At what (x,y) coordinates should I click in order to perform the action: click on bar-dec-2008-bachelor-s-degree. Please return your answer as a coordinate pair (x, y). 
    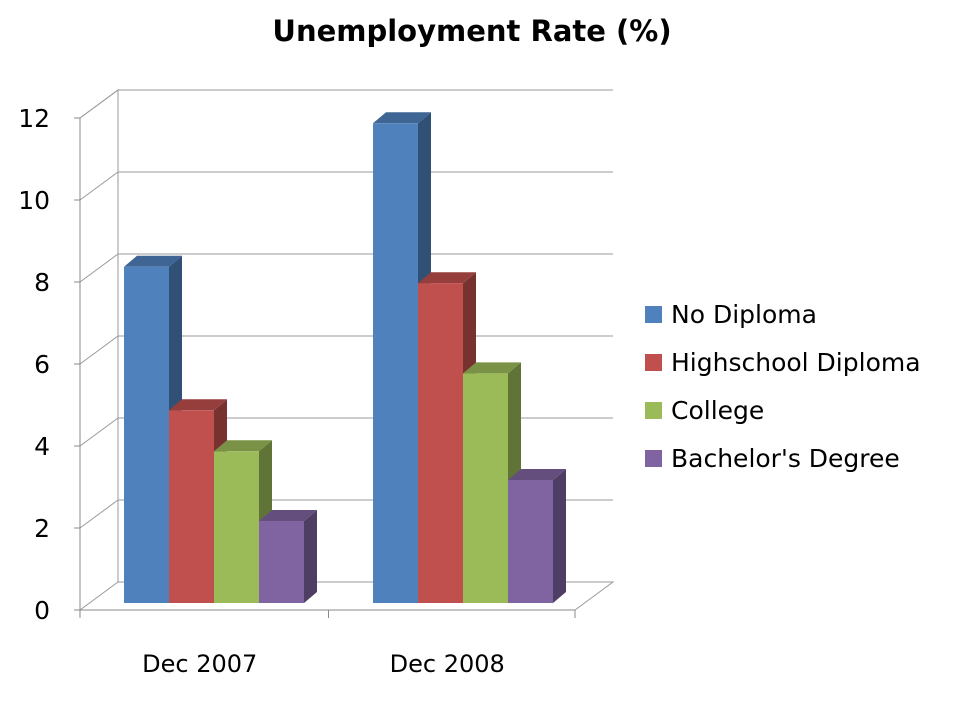
    Looking at the image, I should click on (537, 536).